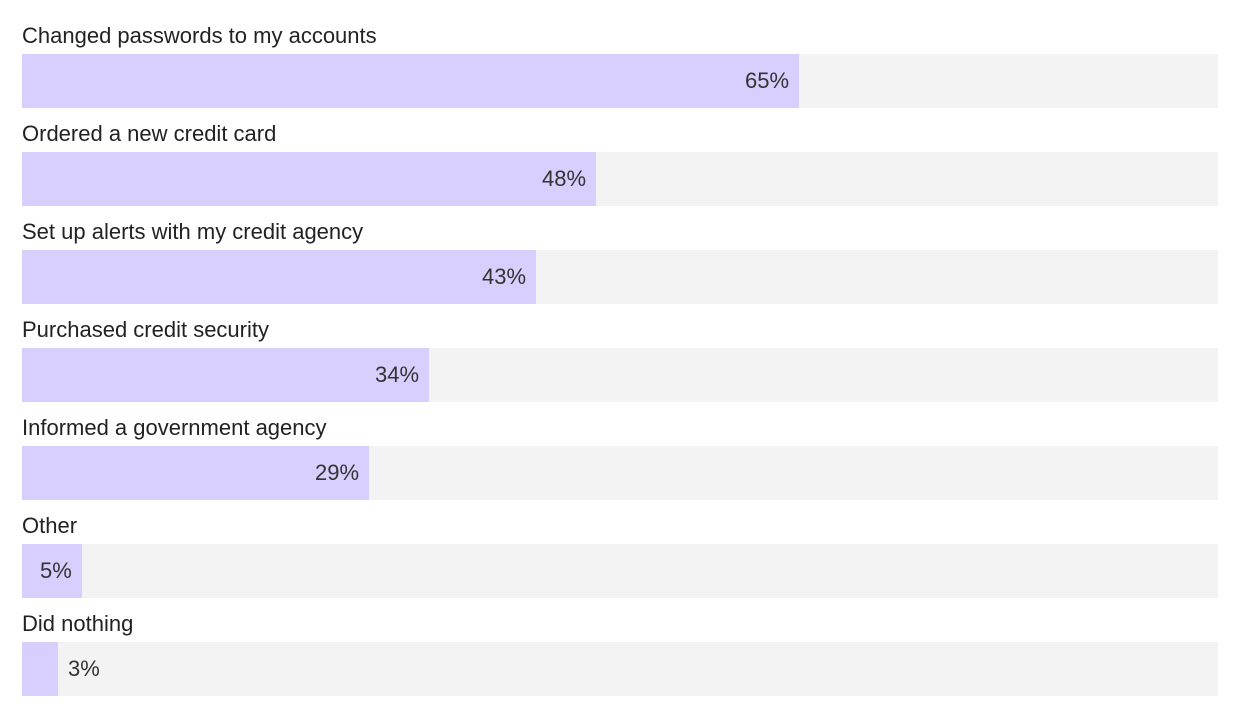  I want to click on bar-track: 43%, so click(620, 277).